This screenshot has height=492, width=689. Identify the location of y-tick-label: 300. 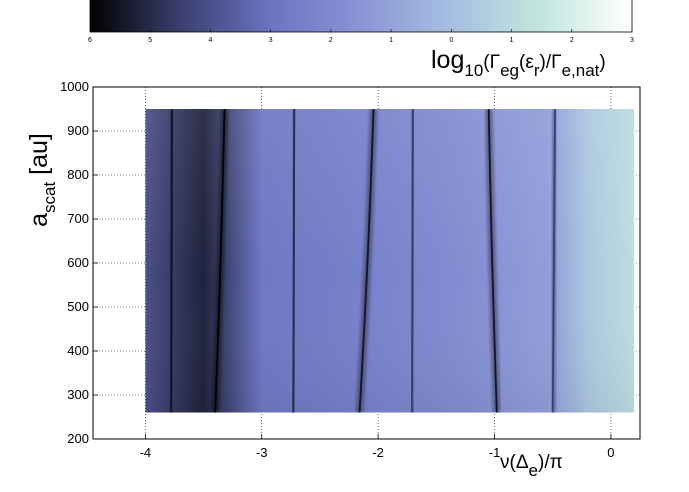
(78, 394).